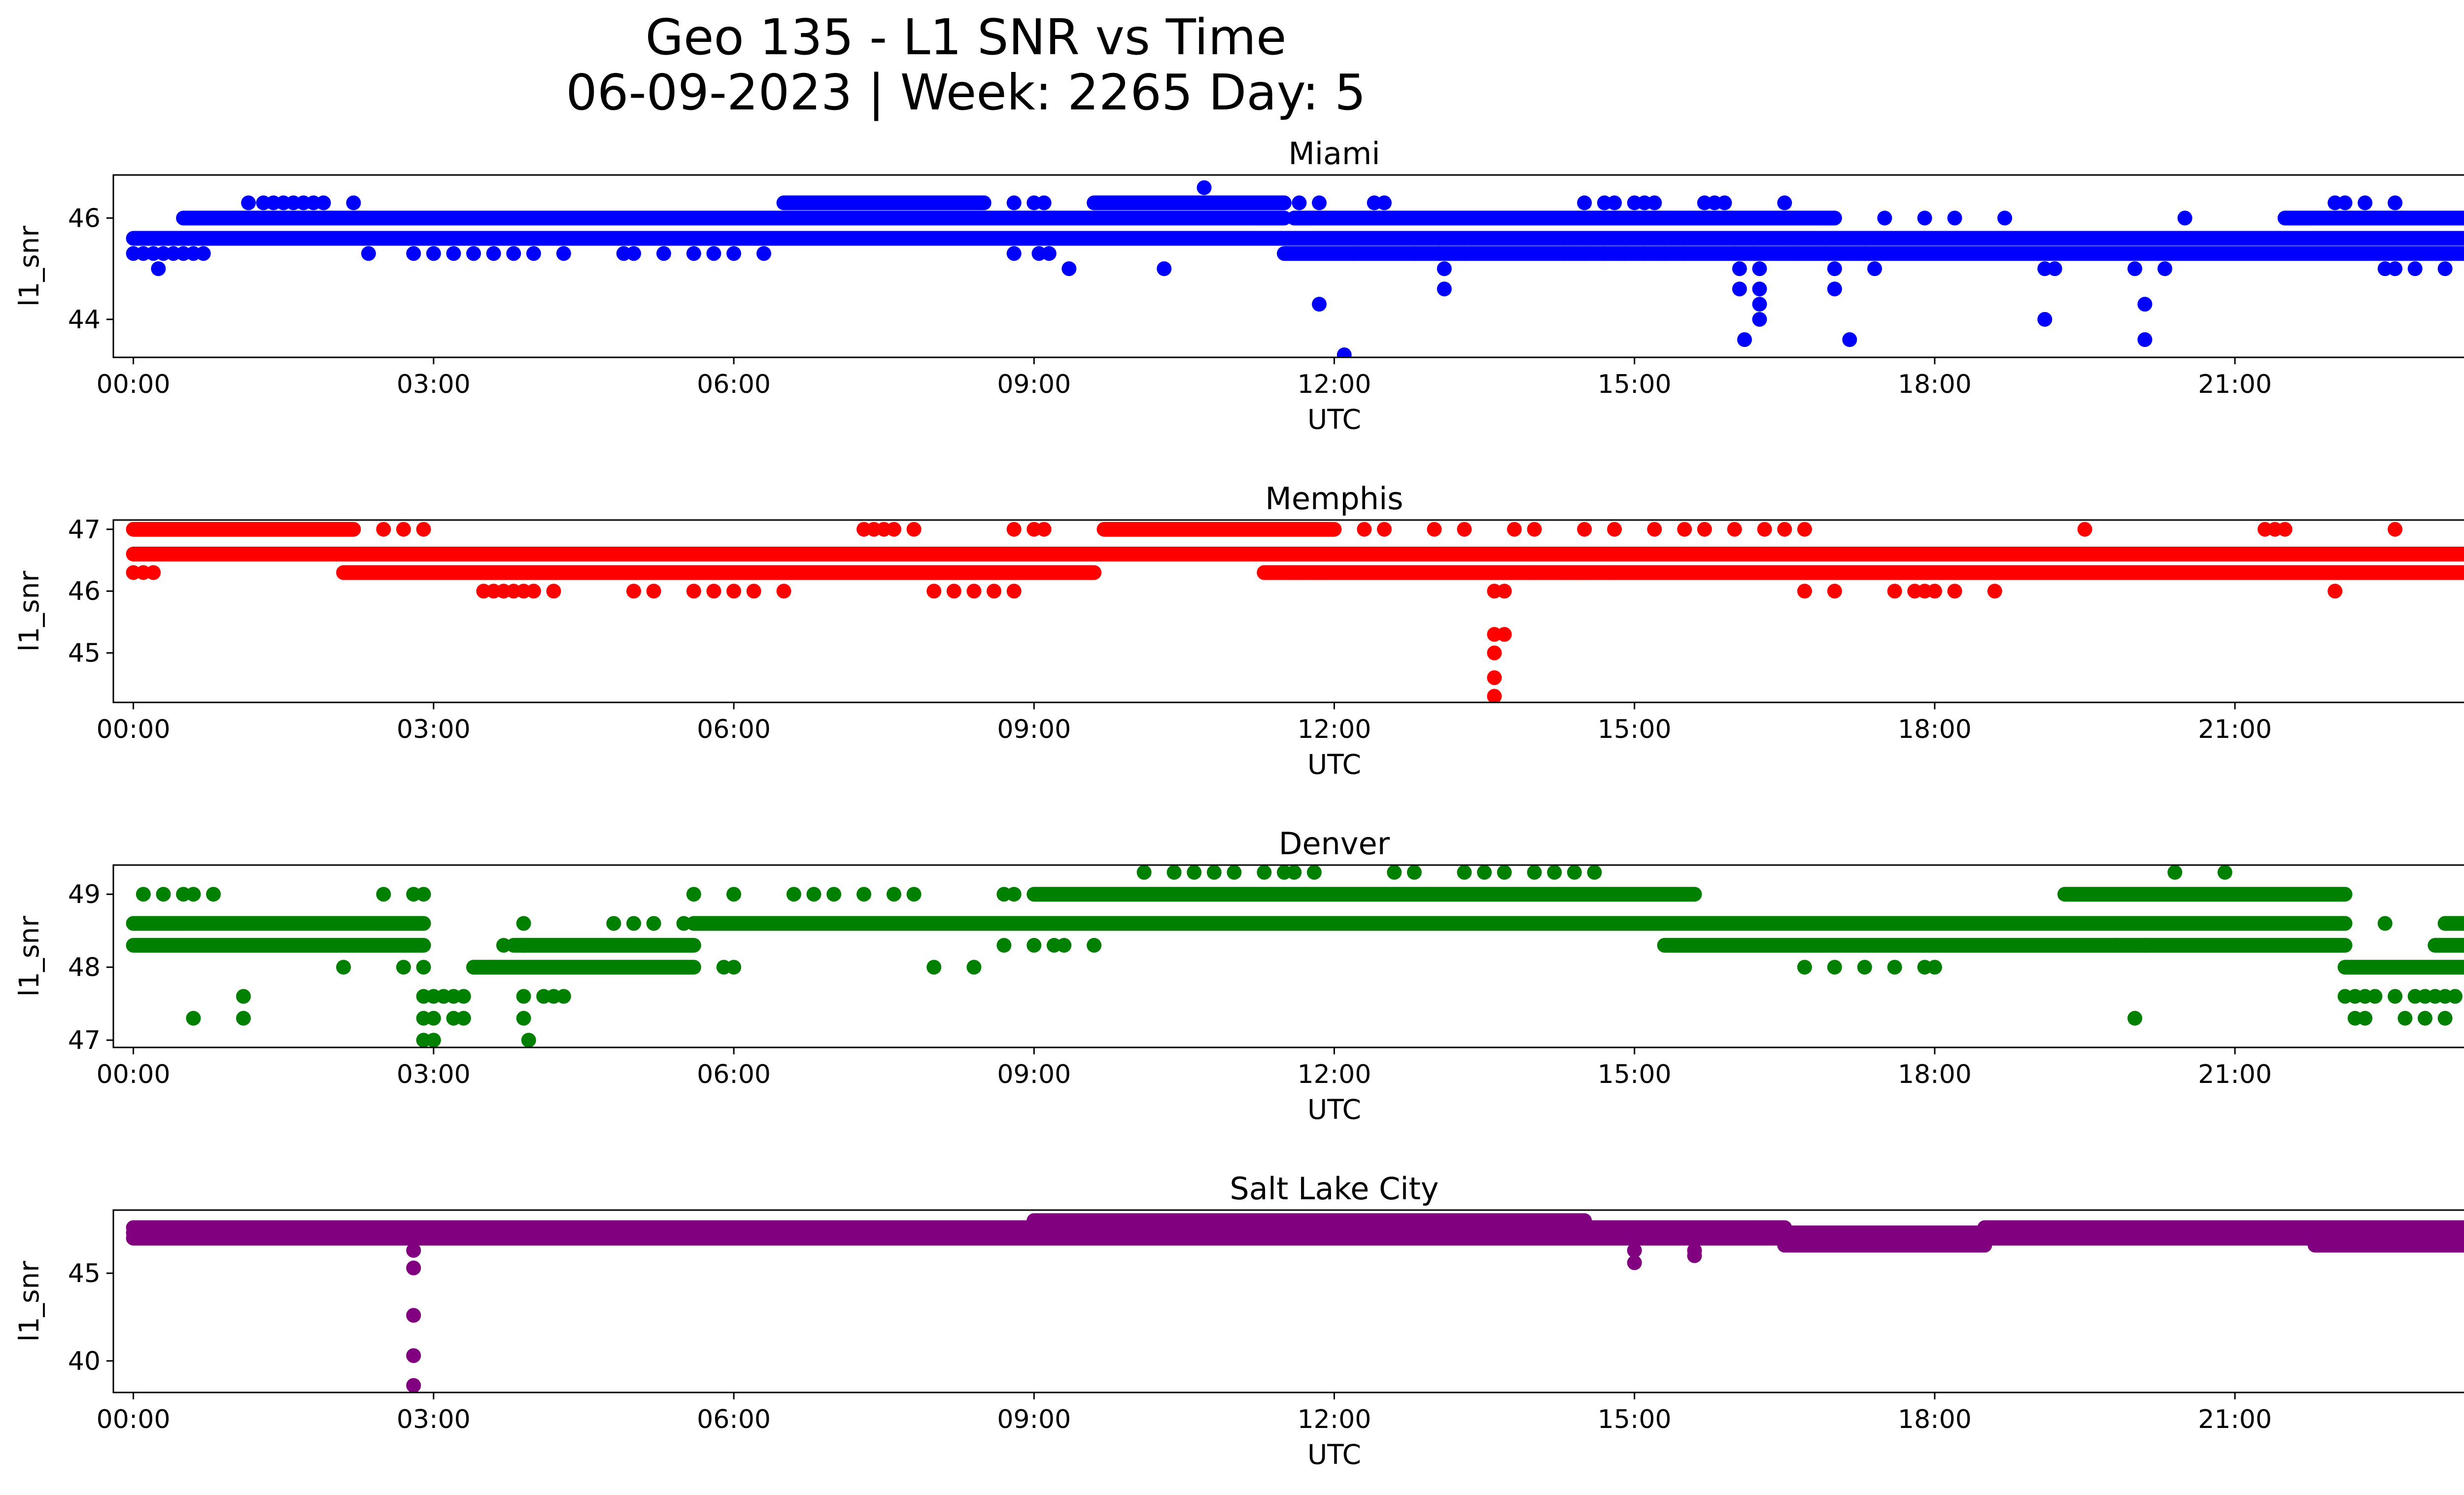 The width and height of the screenshot is (2464, 1495). What do you see at coordinates (734, 1419) in the screenshot?
I see `x-tick-label: 06:00` at bounding box center [734, 1419].